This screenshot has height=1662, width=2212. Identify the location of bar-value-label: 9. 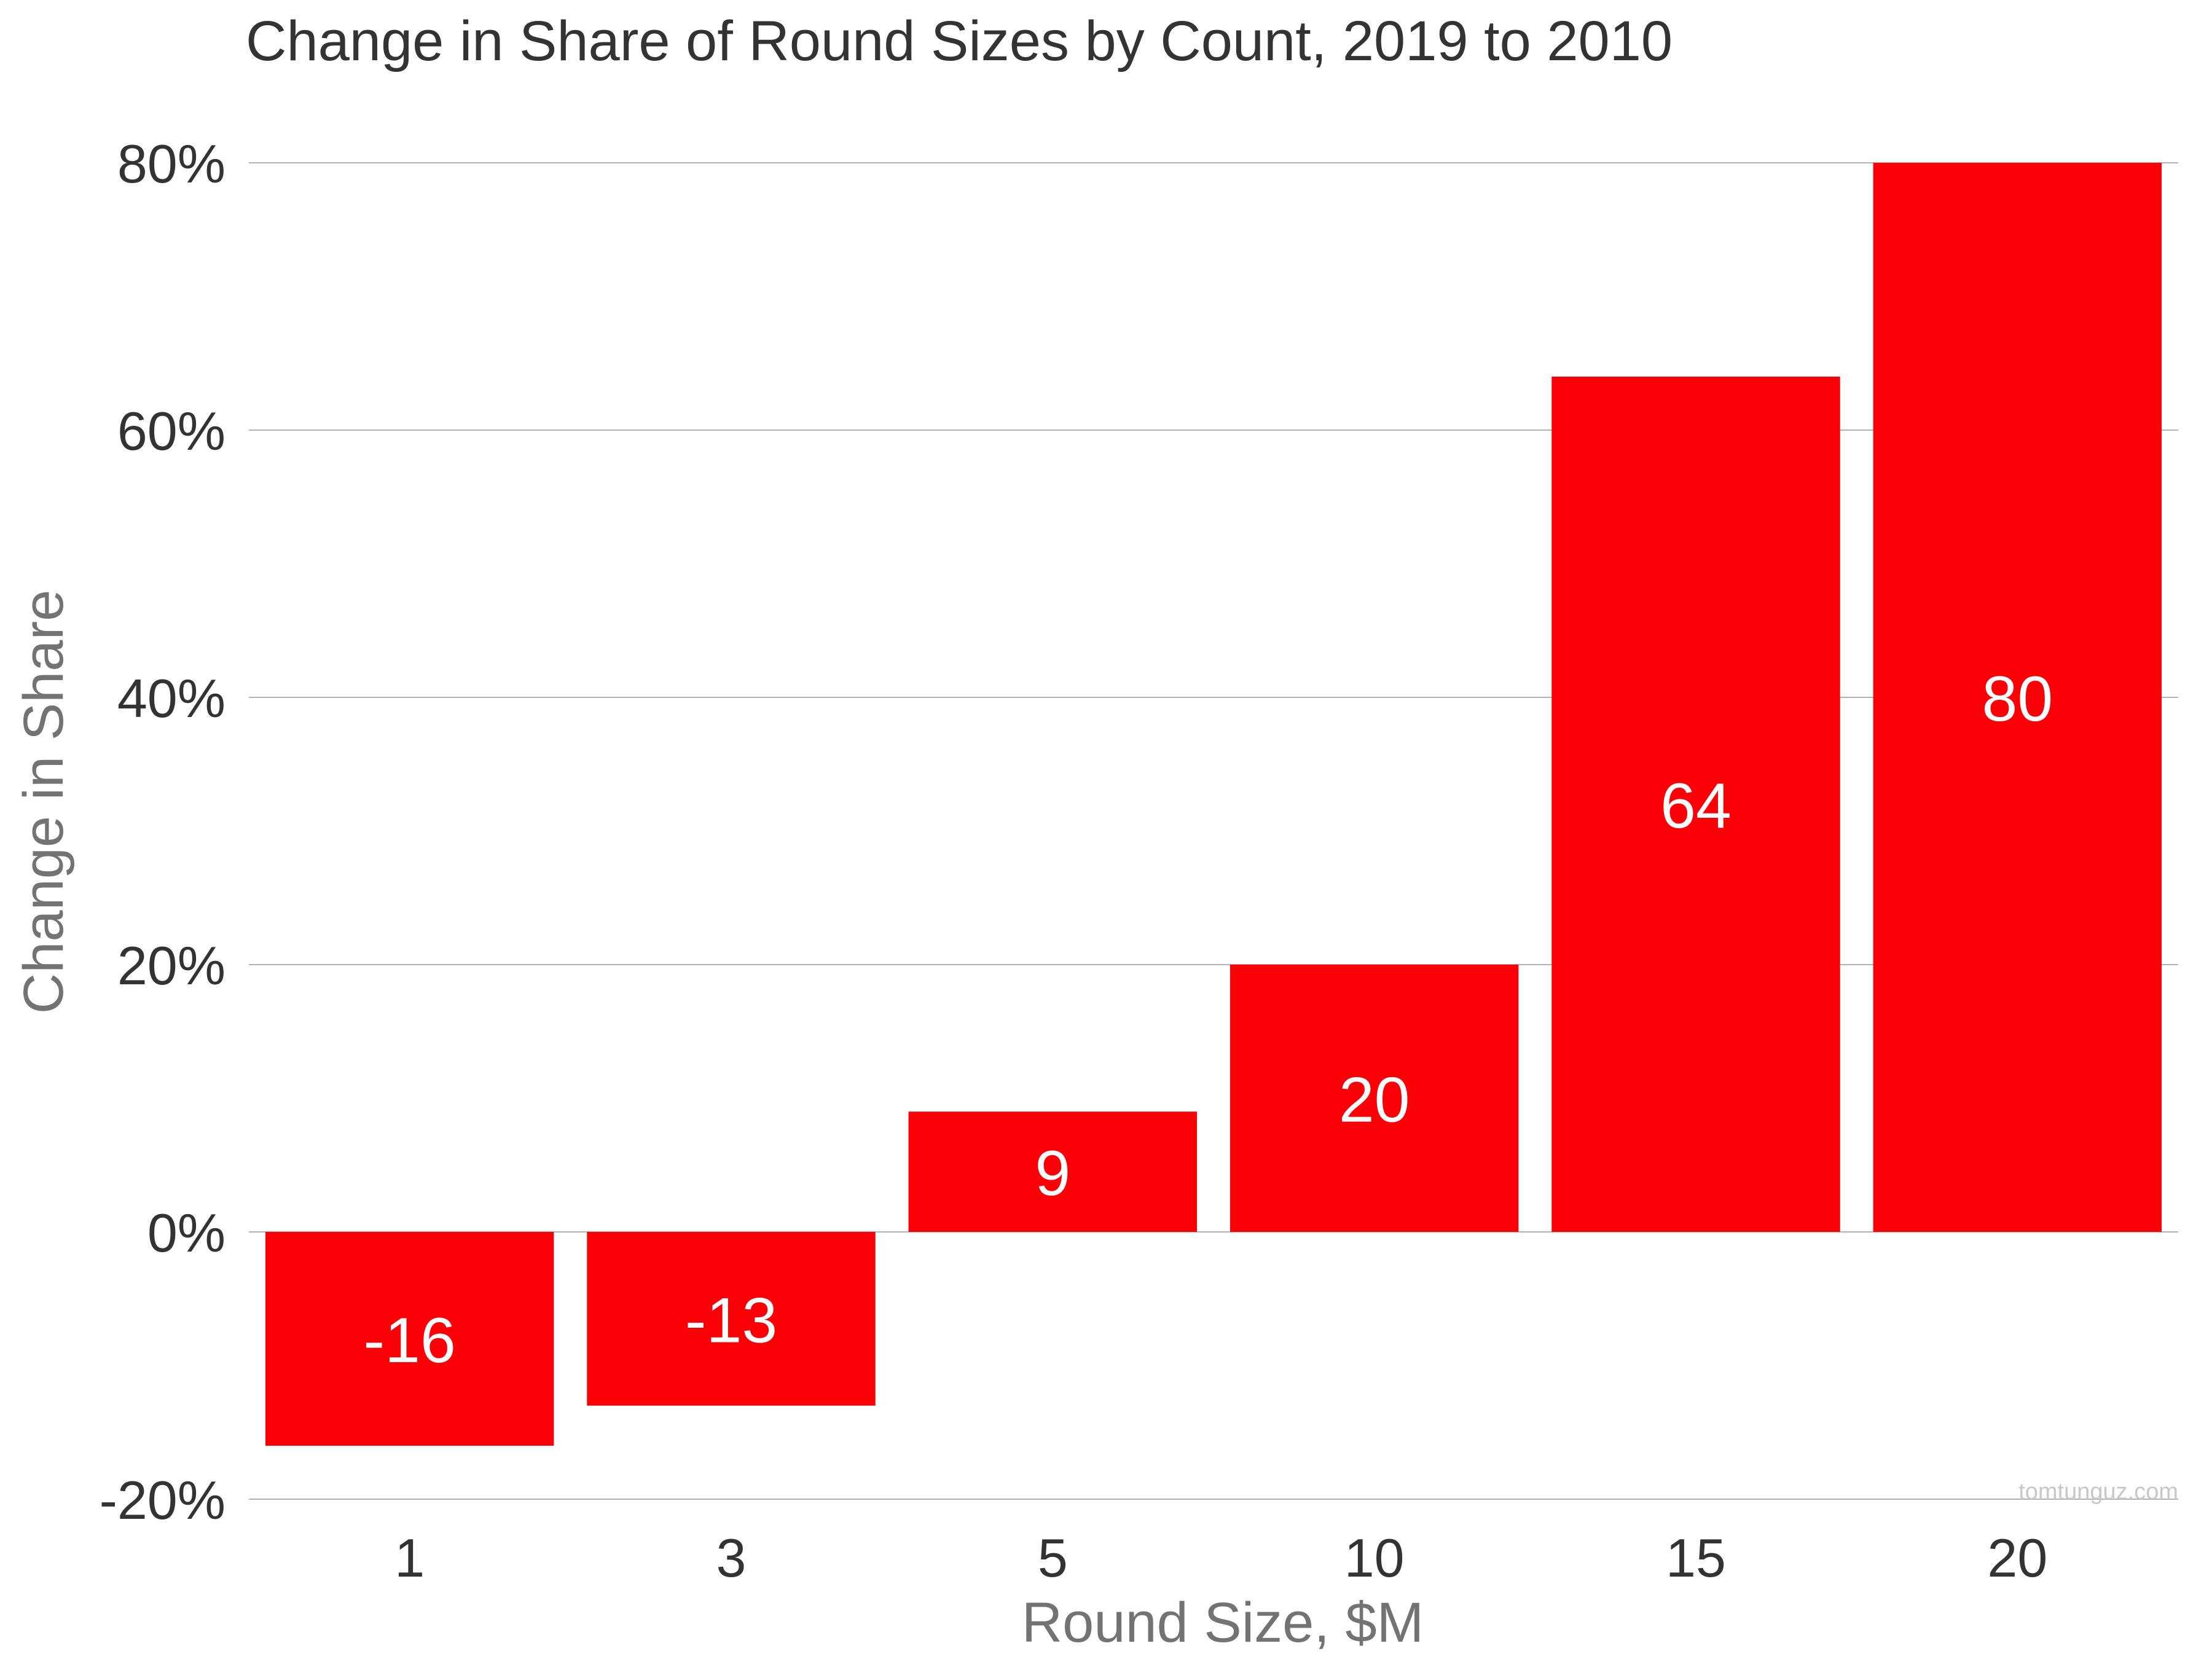
(1052, 1173).